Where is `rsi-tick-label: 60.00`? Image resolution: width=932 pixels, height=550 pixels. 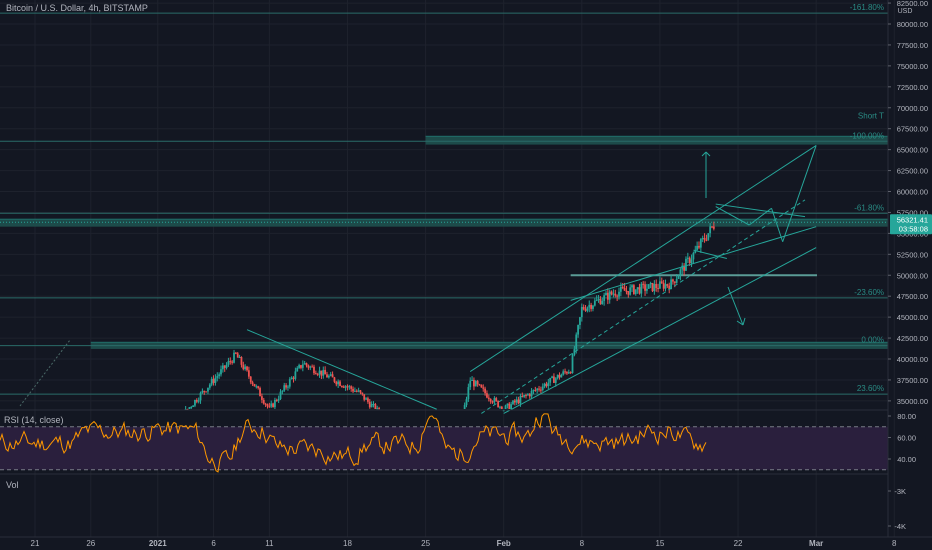 rsi-tick-label: 60.00 is located at coordinates (906, 438).